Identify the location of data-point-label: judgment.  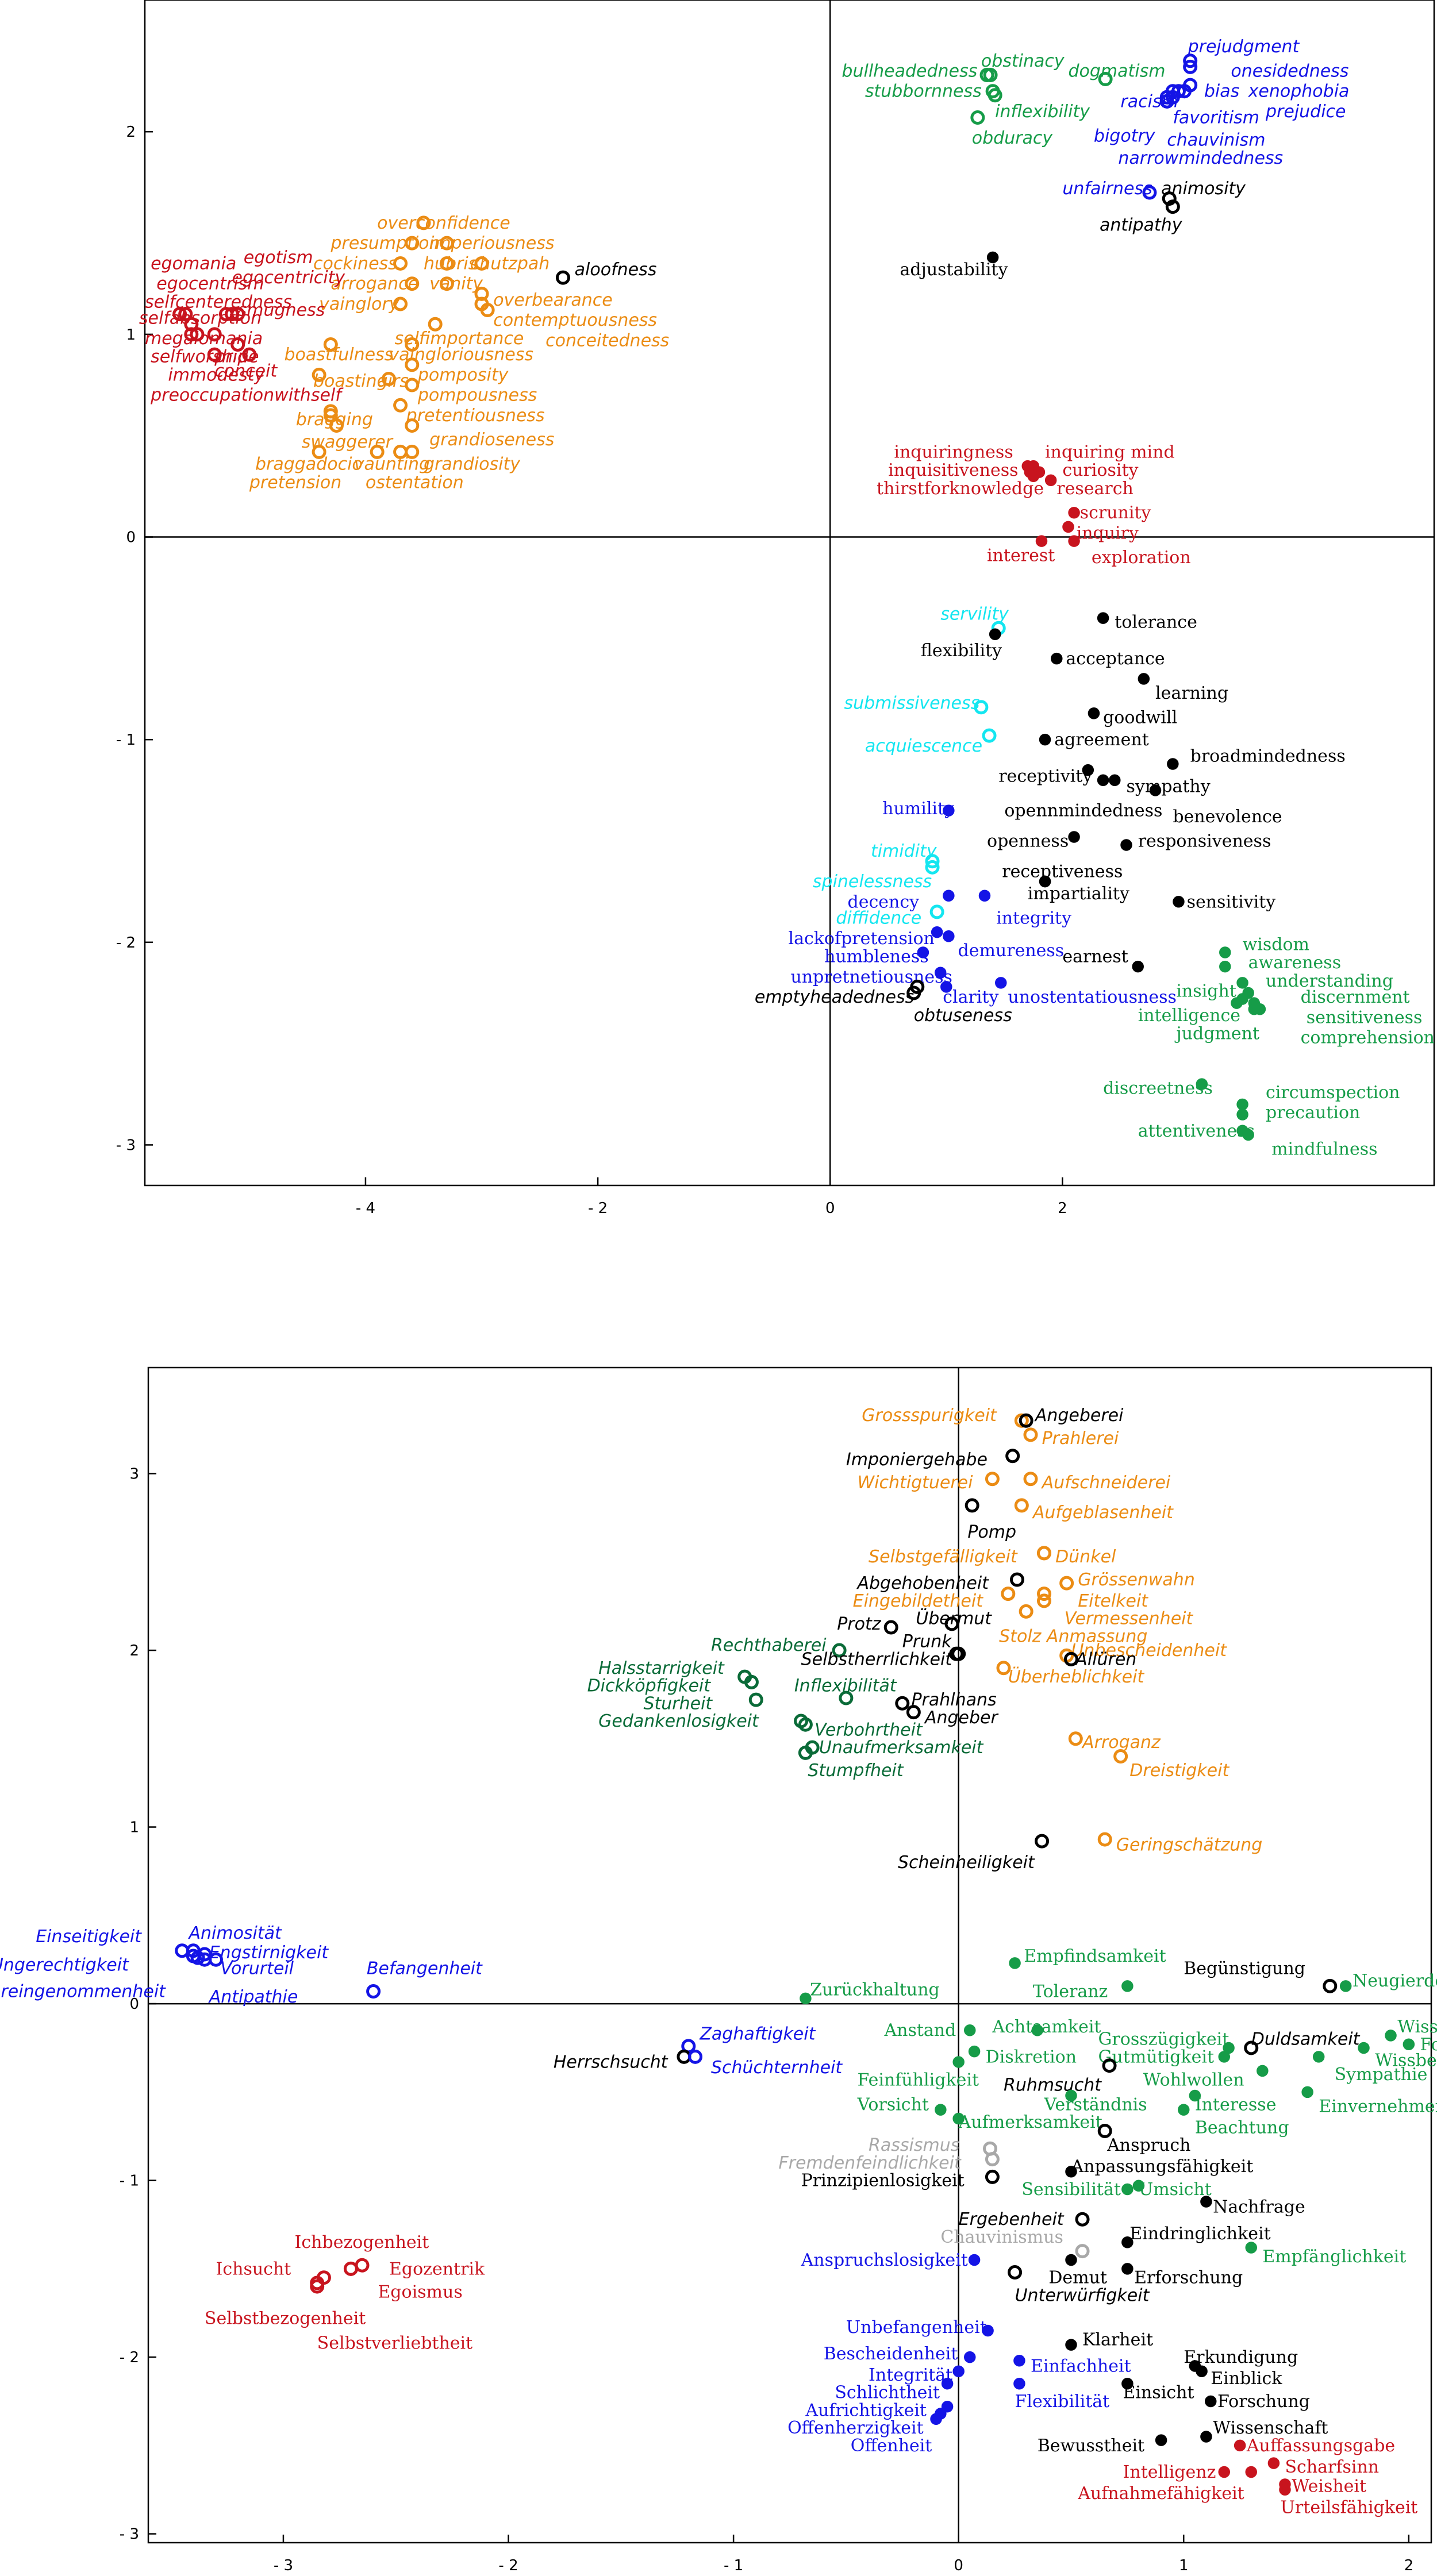
(1216, 1034).